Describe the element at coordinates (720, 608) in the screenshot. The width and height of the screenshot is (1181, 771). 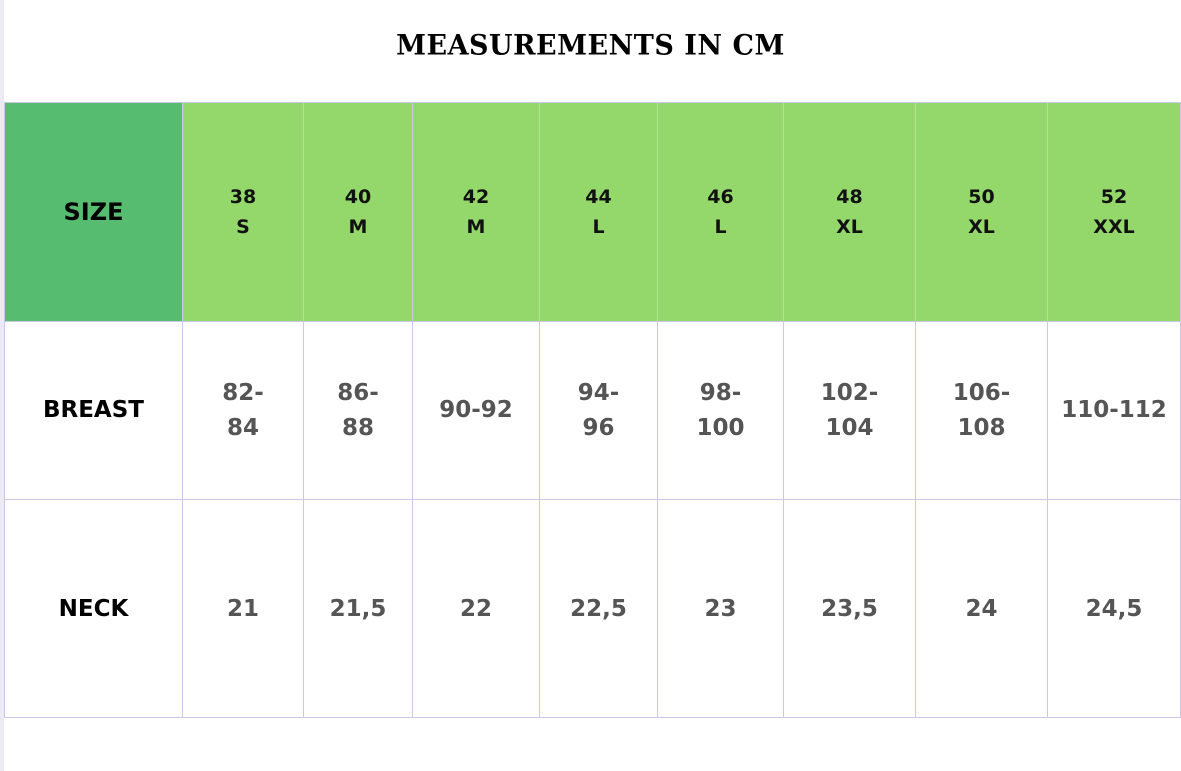
I see `measurement-cell: 23` at that location.